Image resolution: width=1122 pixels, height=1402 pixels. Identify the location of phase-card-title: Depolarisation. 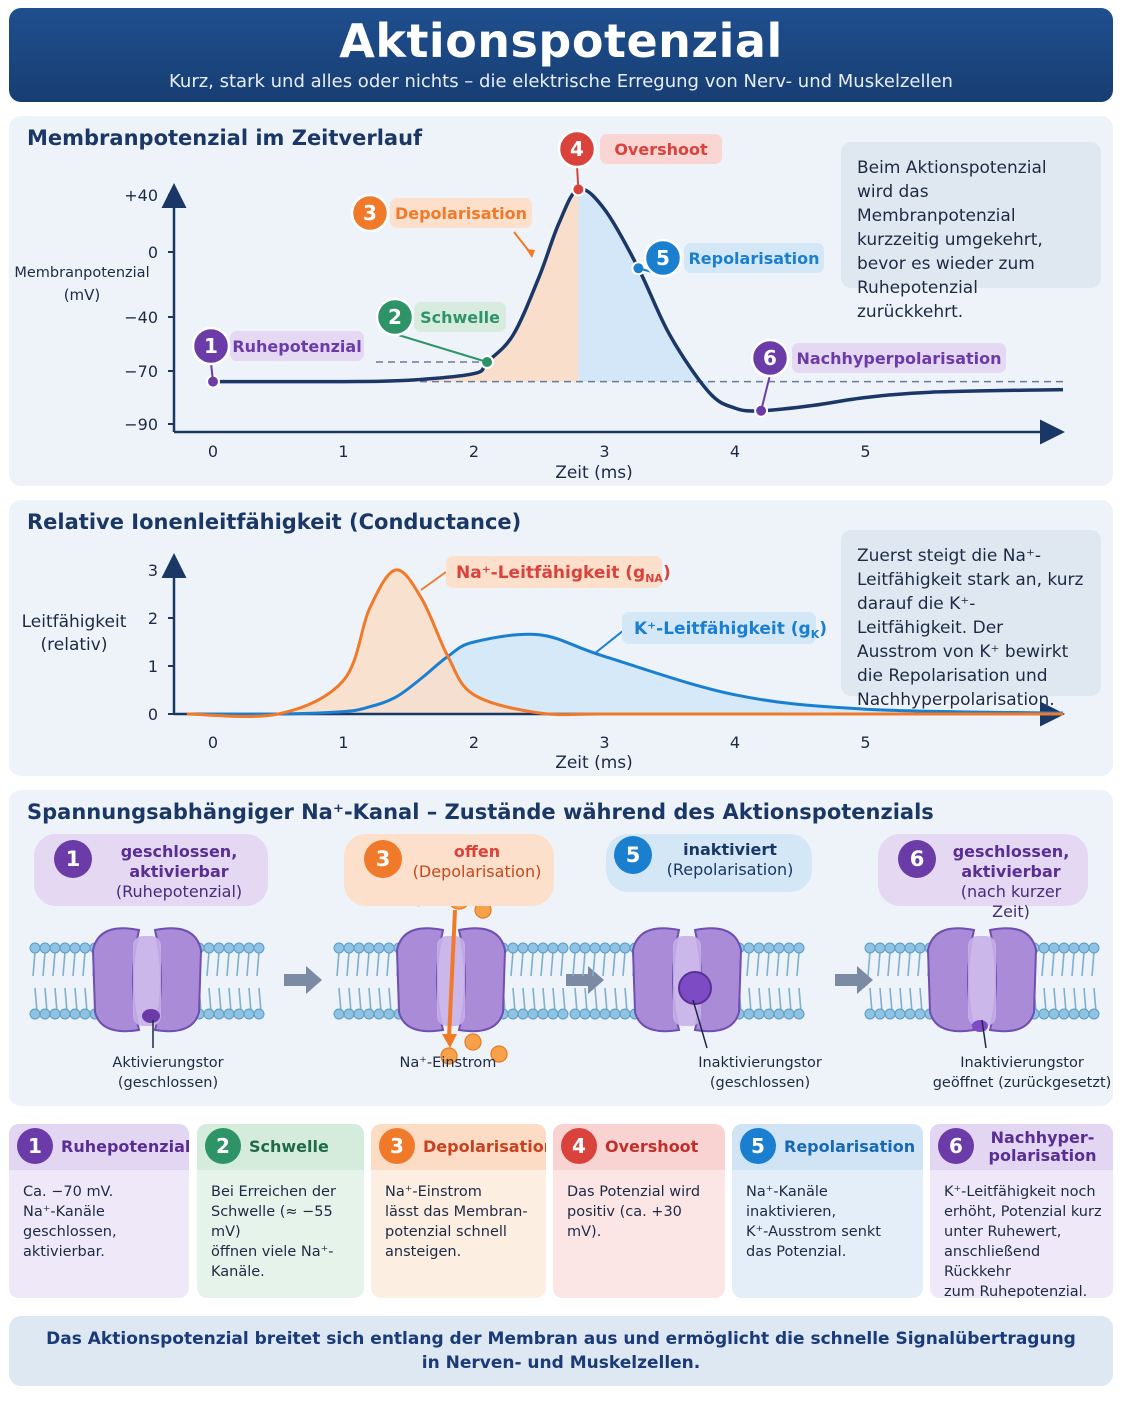
(484, 1146).